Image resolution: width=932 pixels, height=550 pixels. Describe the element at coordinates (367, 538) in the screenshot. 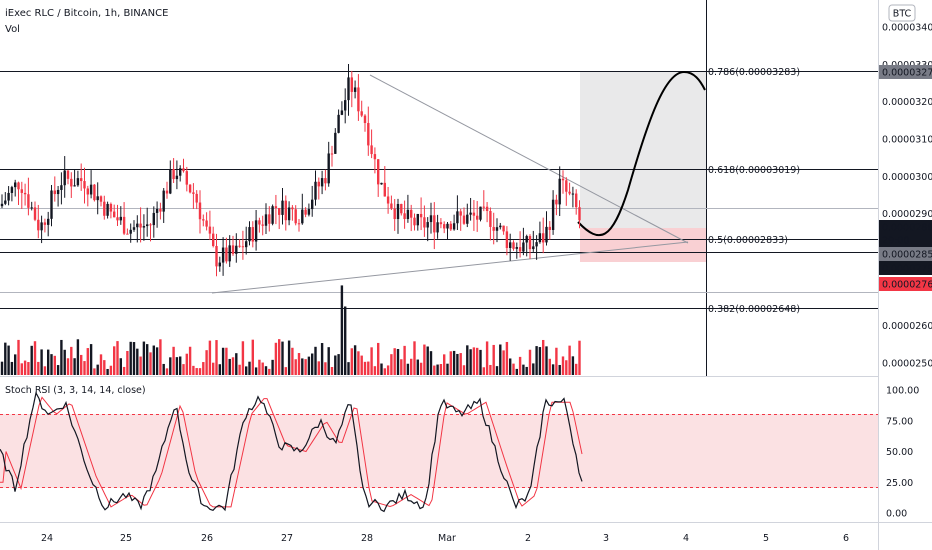

I see `time-tick-label: 28` at that location.